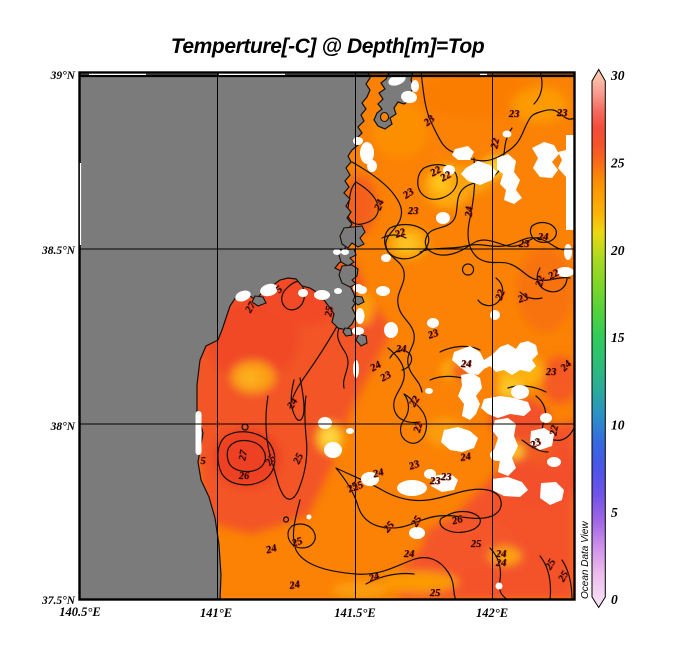 The width and height of the screenshot is (684, 660). I want to click on svg-text: 39°N, so click(63, 76).